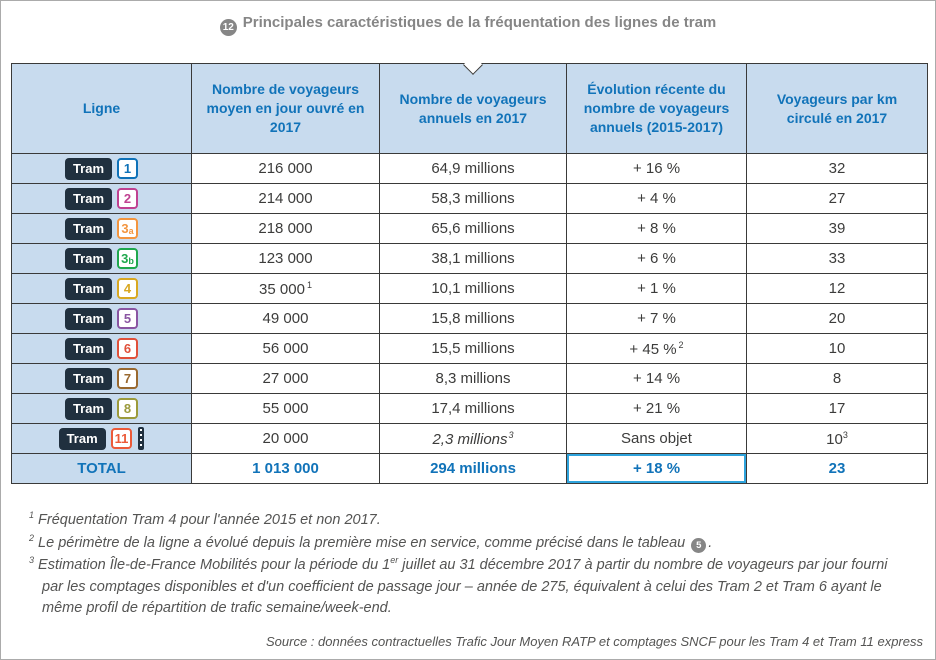 The image size is (936, 660). What do you see at coordinates (473, 258) in the screenshot?
I see `annual-cell: 38,1 millions` at bounding box center [473, 258].